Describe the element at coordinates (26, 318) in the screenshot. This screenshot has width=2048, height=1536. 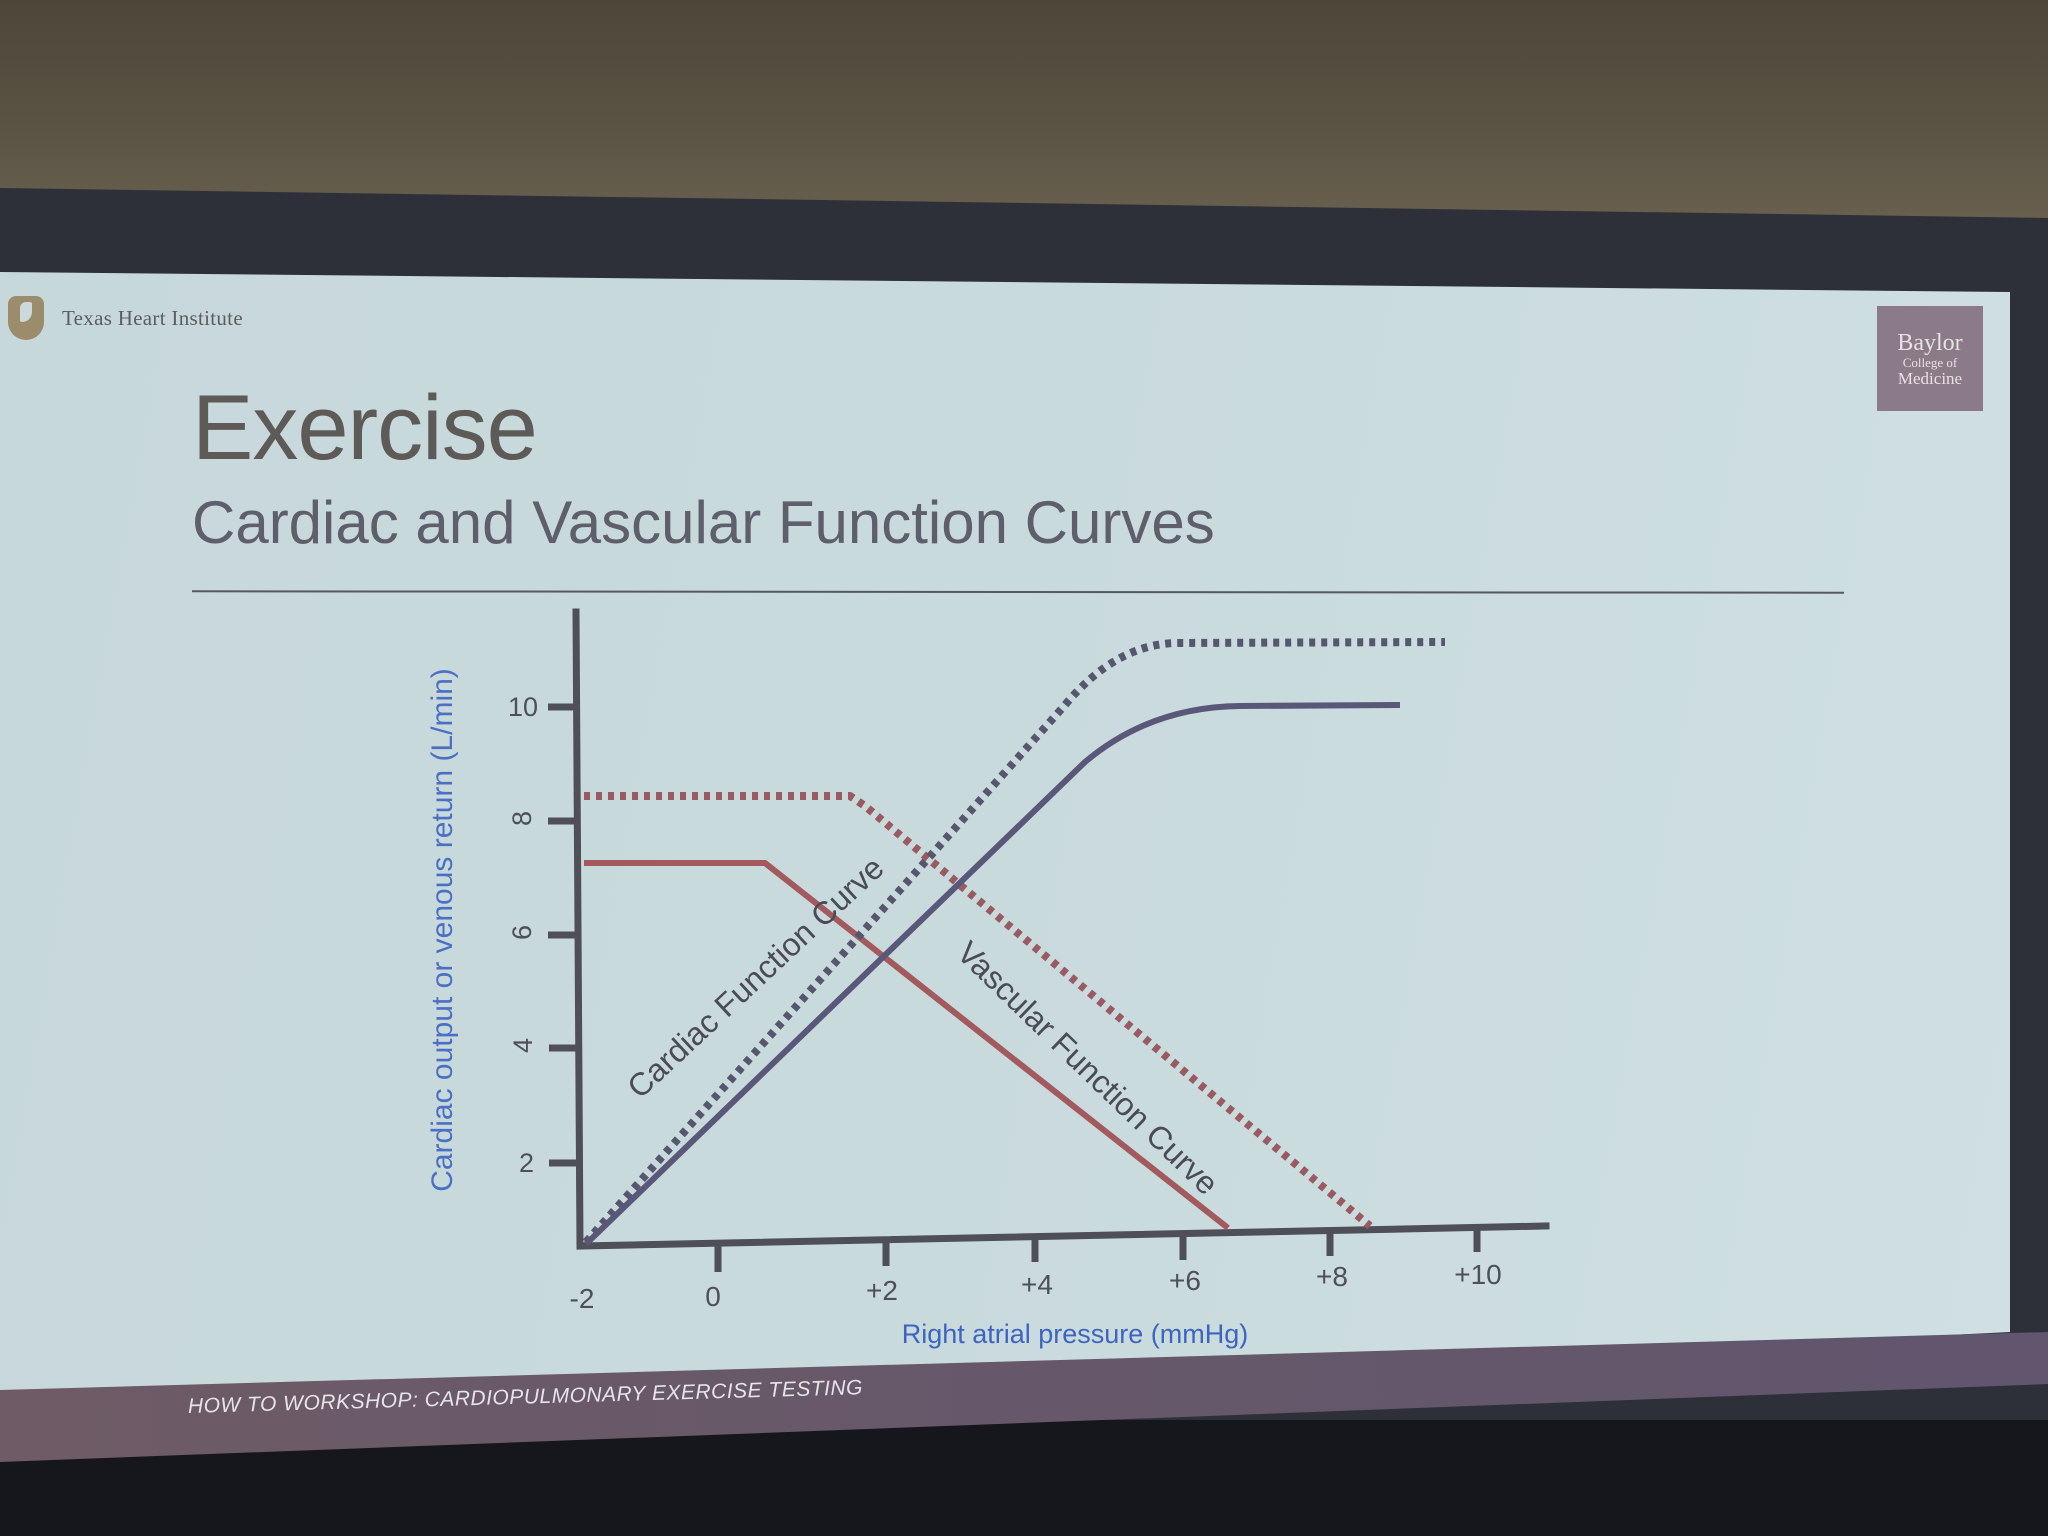
I see `heart-shield-icon` at that location.